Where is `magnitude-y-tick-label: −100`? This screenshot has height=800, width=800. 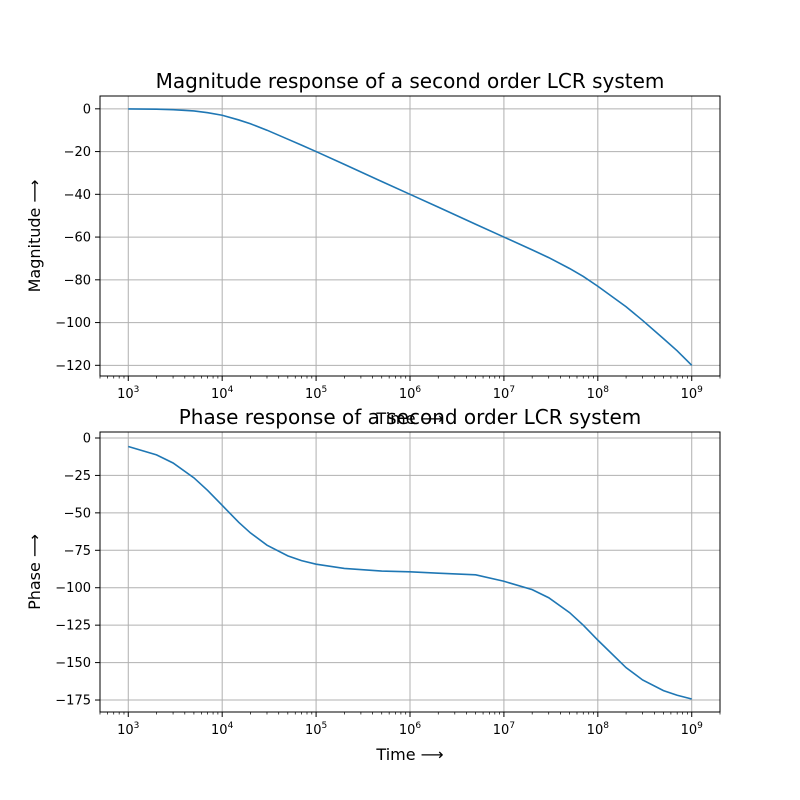 magnitude-y-tick-label: −100 is located at coordinates (73, 323).